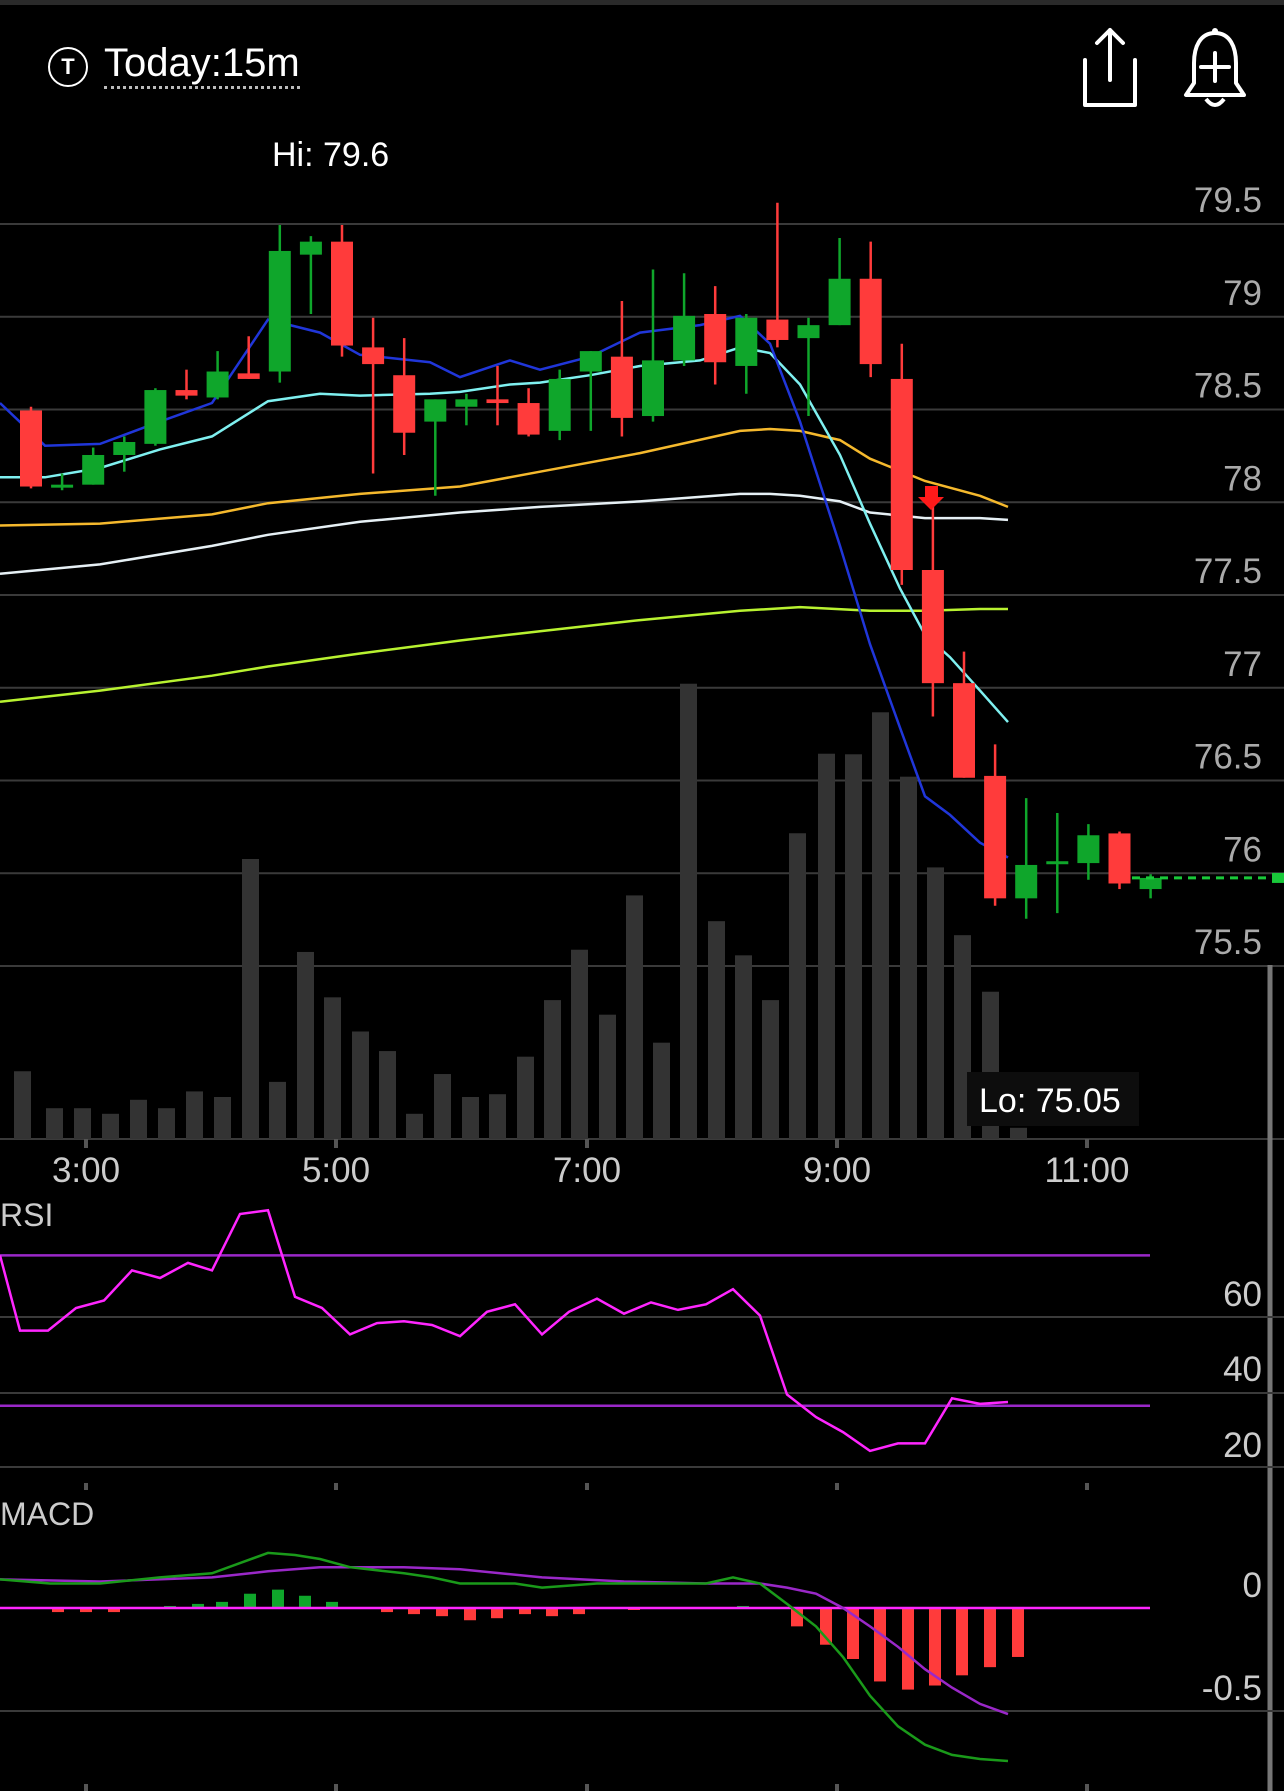 The width and height of the screenshot is (1284, 1791). I want to click on timeframe-selector: Today:15m, so click(202, 64).